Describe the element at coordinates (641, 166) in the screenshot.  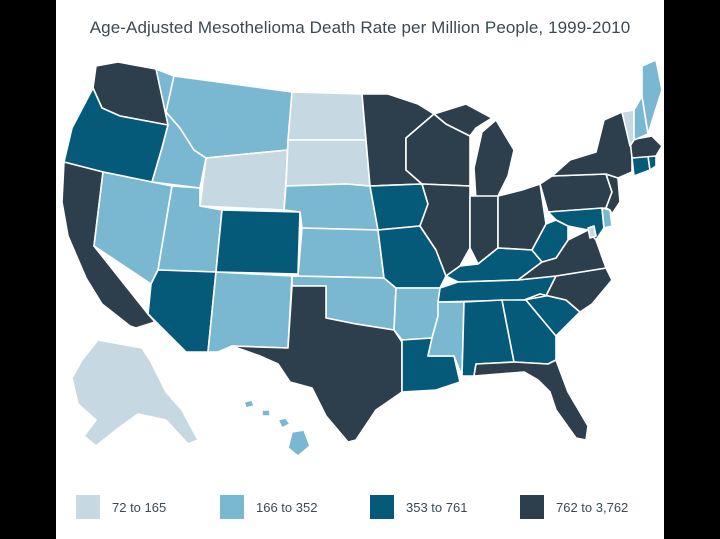
I see `state-CT` at that location.